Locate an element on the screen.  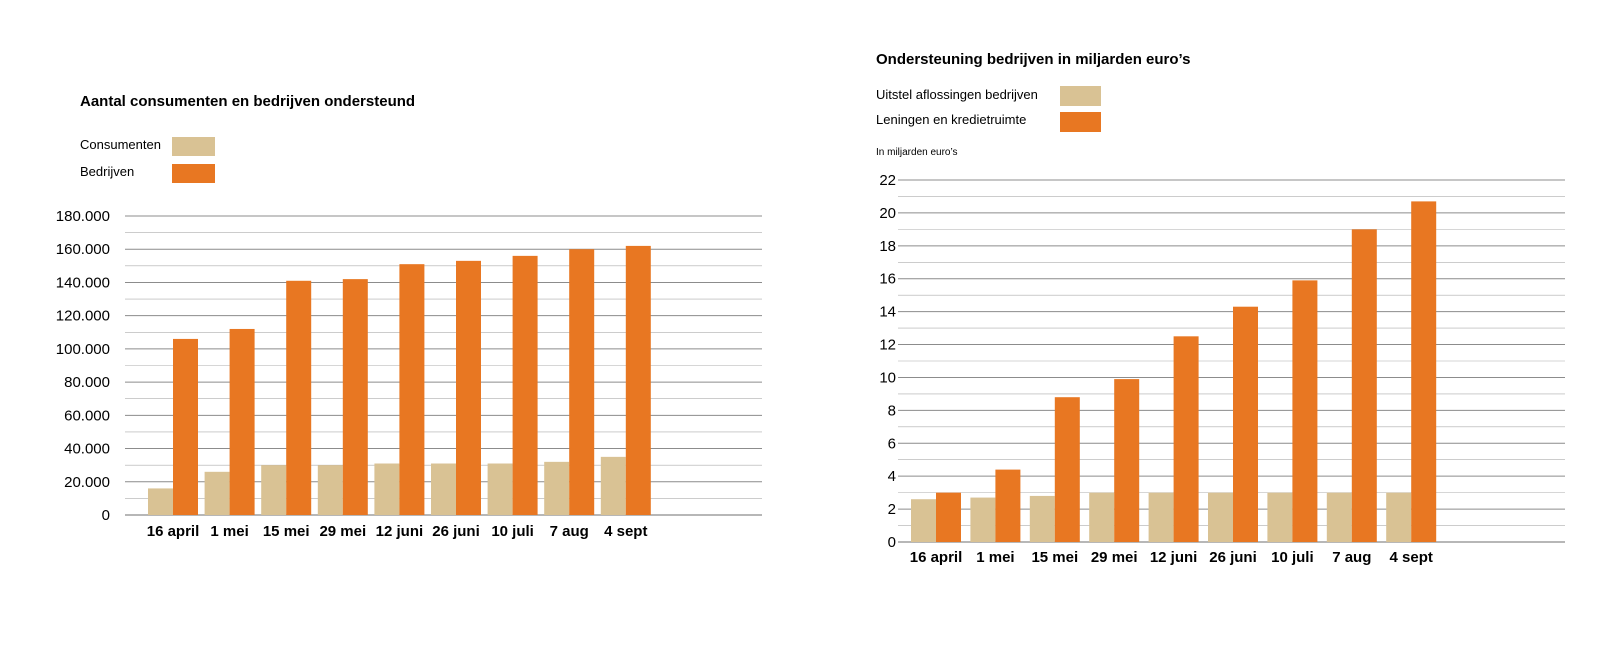
y-tick-label: 10 is located at coordinates (887, 377).